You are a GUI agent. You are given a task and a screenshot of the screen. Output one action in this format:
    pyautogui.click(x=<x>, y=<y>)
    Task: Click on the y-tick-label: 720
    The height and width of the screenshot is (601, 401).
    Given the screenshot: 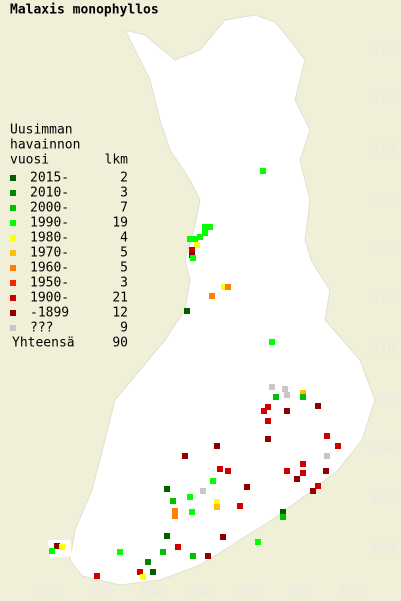 What is the action you would take?
    pyautogui.click(x=384, y=299)
    